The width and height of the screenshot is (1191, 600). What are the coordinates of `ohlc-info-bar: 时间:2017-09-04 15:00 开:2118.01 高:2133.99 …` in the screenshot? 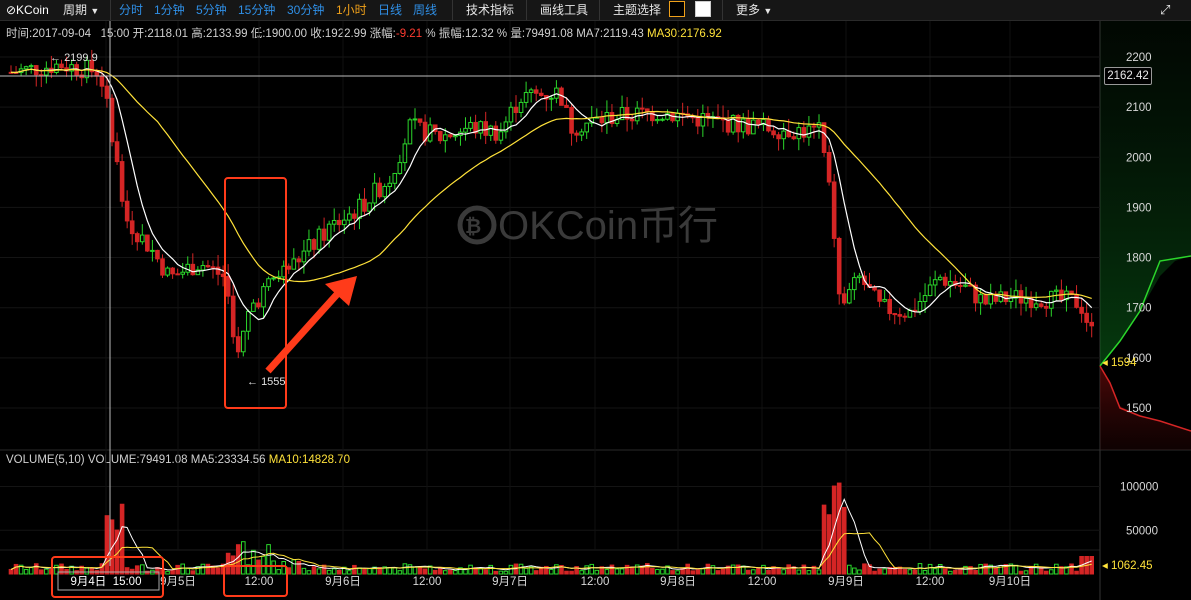 It's located at (364, 33).